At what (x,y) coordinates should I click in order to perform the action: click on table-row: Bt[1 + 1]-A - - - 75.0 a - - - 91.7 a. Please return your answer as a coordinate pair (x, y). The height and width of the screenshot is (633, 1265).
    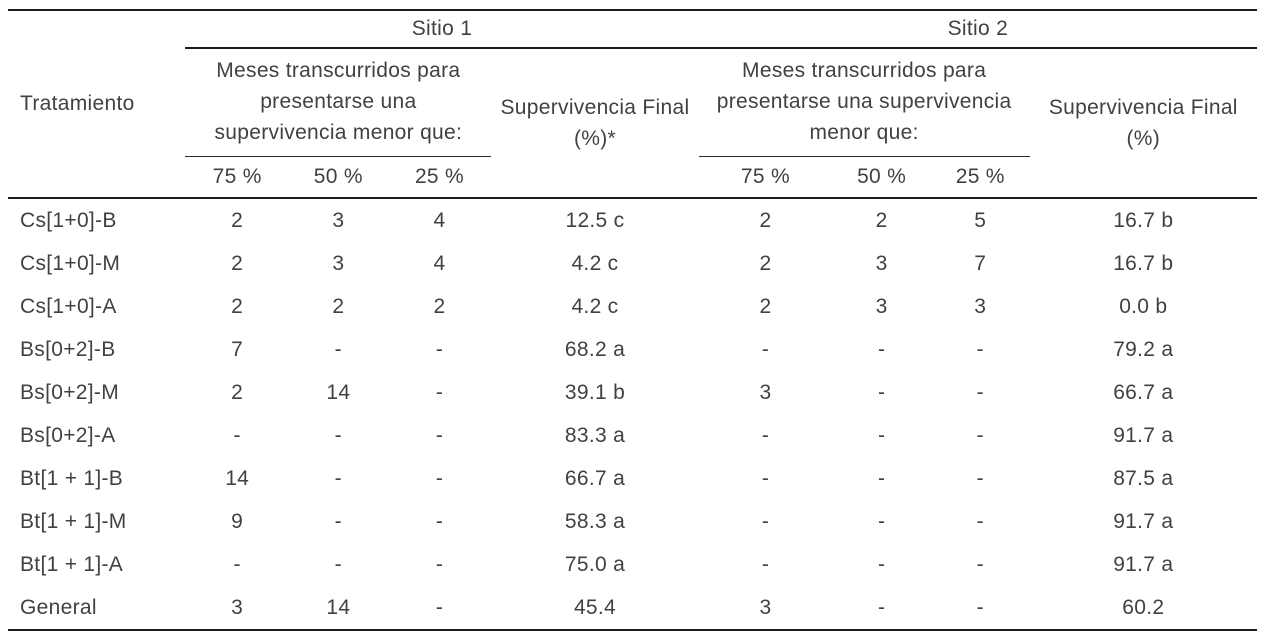
    Looking at the image, I should click on (632, 564).